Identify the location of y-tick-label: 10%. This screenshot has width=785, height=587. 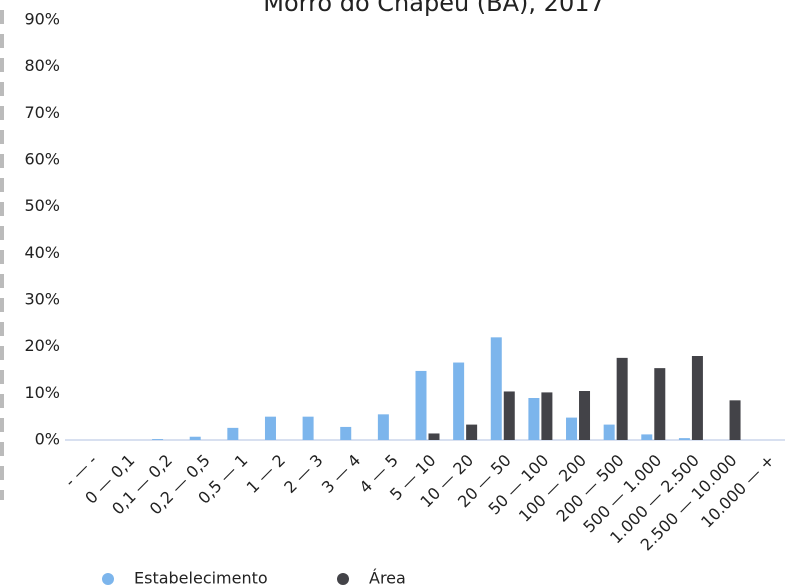
(42, 392).